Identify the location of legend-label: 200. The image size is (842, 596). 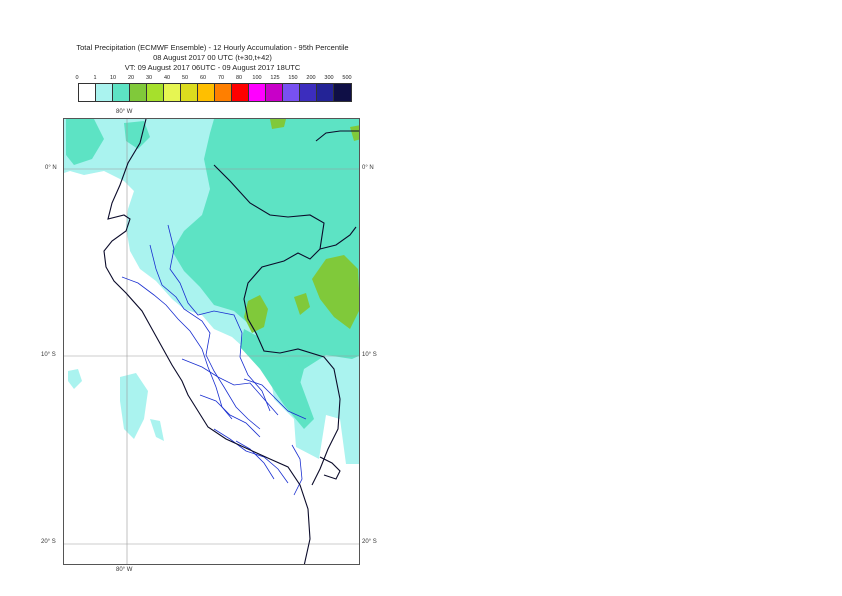
(311, 78).